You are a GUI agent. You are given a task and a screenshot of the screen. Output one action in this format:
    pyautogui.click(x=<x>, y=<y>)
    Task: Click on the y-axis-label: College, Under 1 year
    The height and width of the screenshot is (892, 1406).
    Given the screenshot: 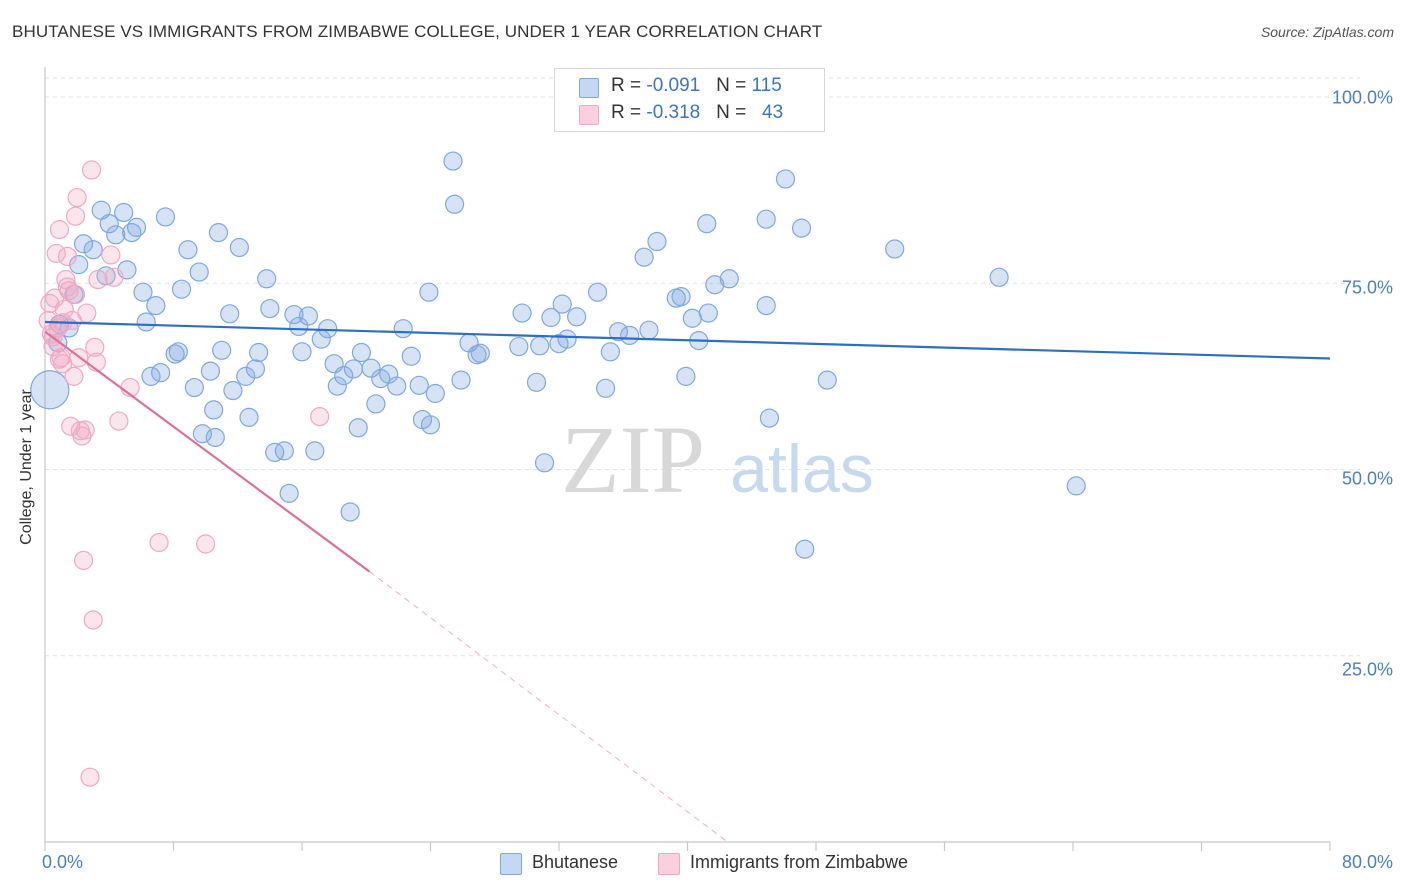 What is the action you would take?
    pyautogui.click(x=26, y=467)
    